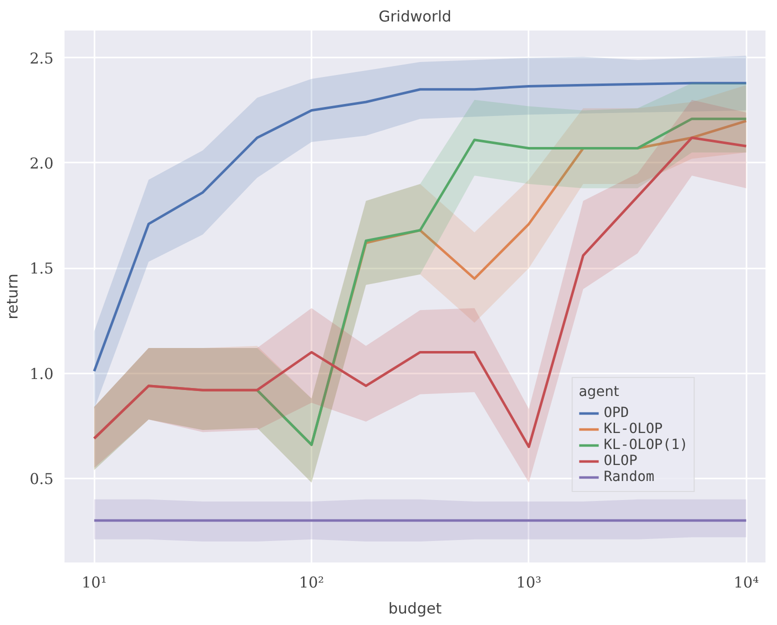  I want to click on y-tick-label: 2.5, so click(42, 58).